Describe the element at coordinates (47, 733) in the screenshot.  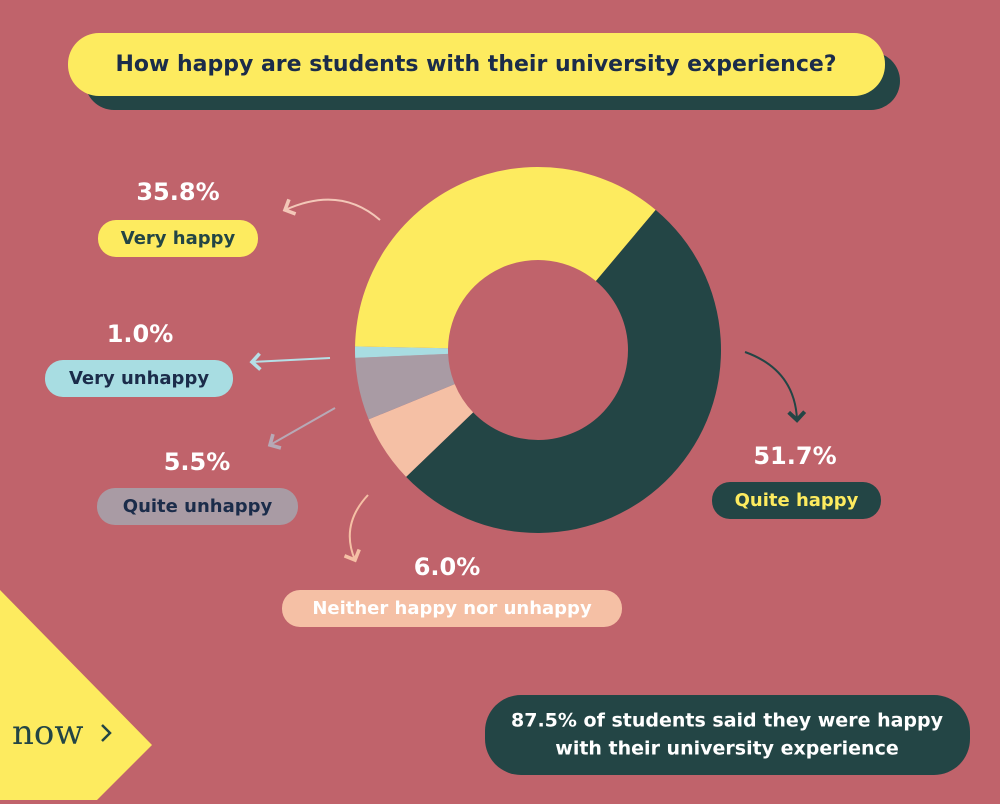
I see `logo: now` at that location.